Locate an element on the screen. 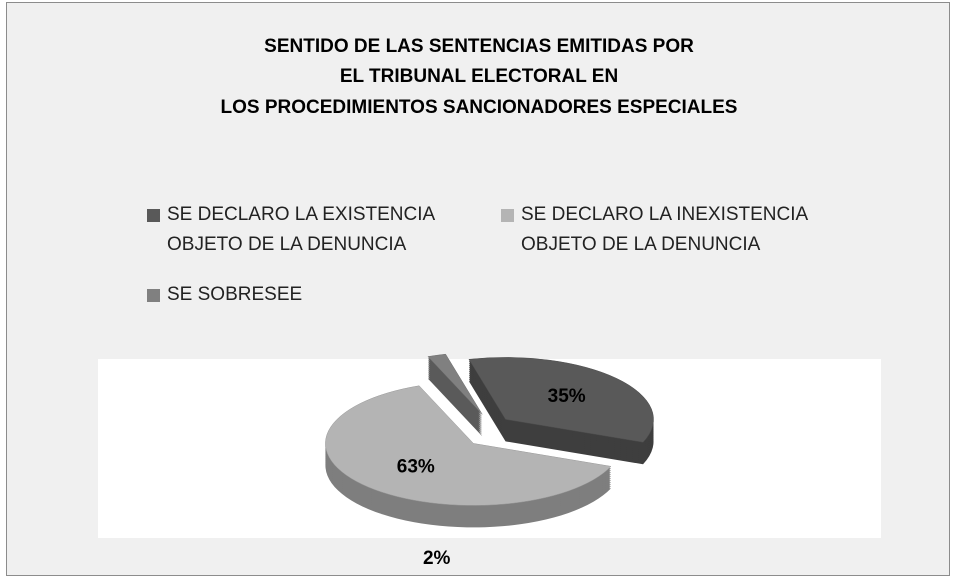  pie: 35% 63% 2% is located at coordinates (489, 461).